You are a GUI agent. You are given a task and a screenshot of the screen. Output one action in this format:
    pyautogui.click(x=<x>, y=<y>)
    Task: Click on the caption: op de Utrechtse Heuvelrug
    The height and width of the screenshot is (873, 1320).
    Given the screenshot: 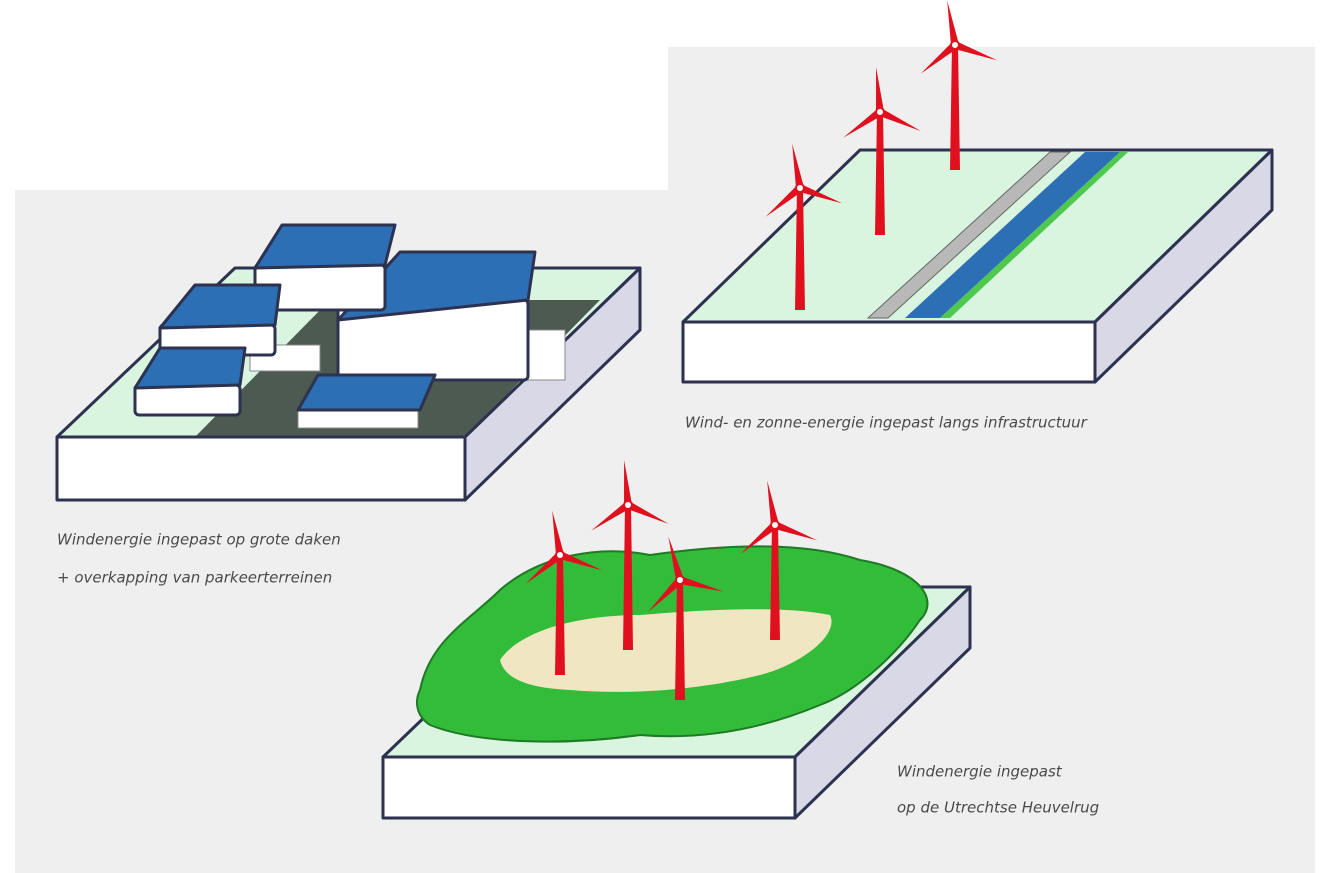 What is the action you would take?
    pyautogui.click(x=998, y=808)
    